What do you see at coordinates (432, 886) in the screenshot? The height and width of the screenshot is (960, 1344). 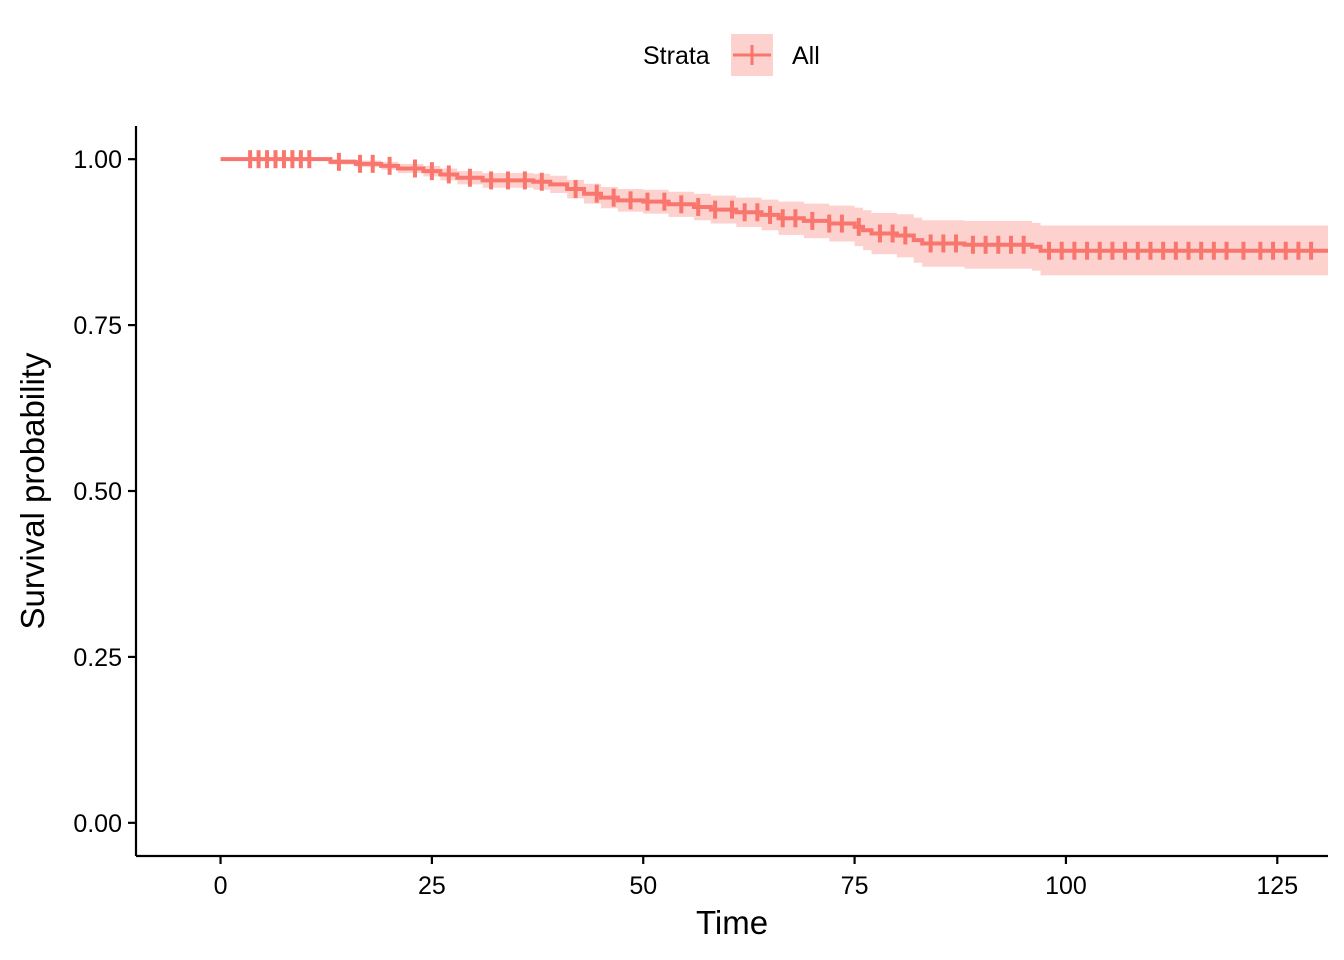 I see `x-tick-label: 25` at bounding box center [432, 886].